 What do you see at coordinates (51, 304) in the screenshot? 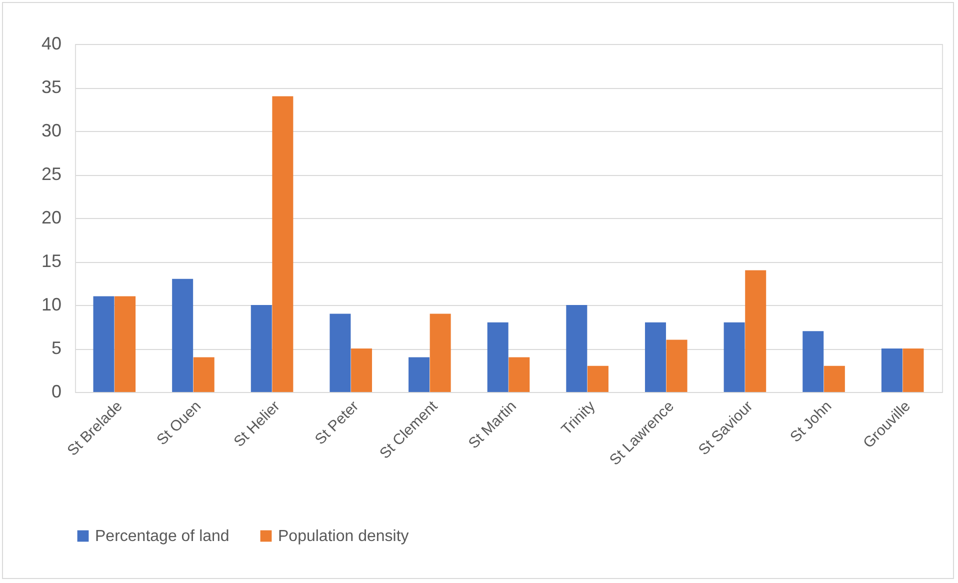
I see `y-tick-label: 10` at bounding box center [51, 304].